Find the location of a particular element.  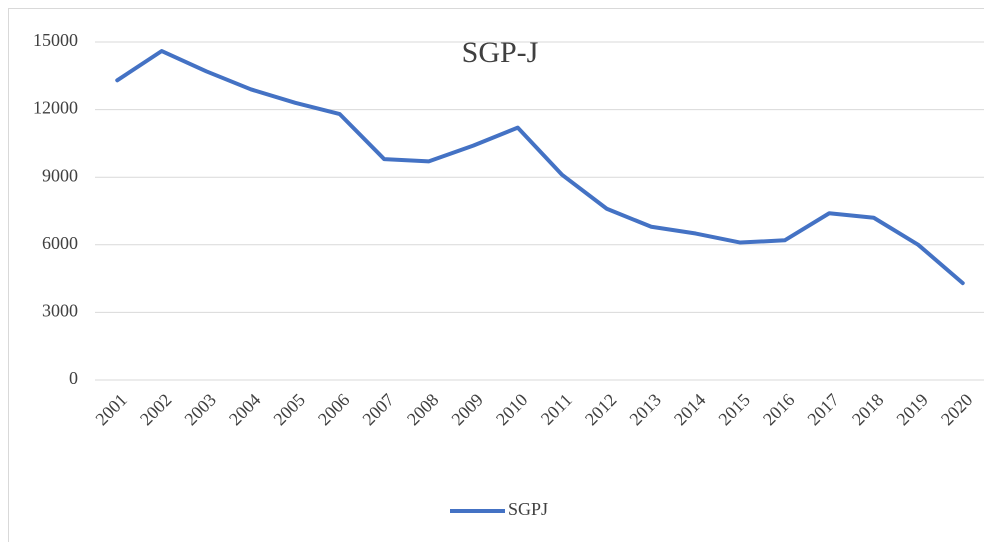

x-tick-label: 2013 is located at coordinates (645, 410).